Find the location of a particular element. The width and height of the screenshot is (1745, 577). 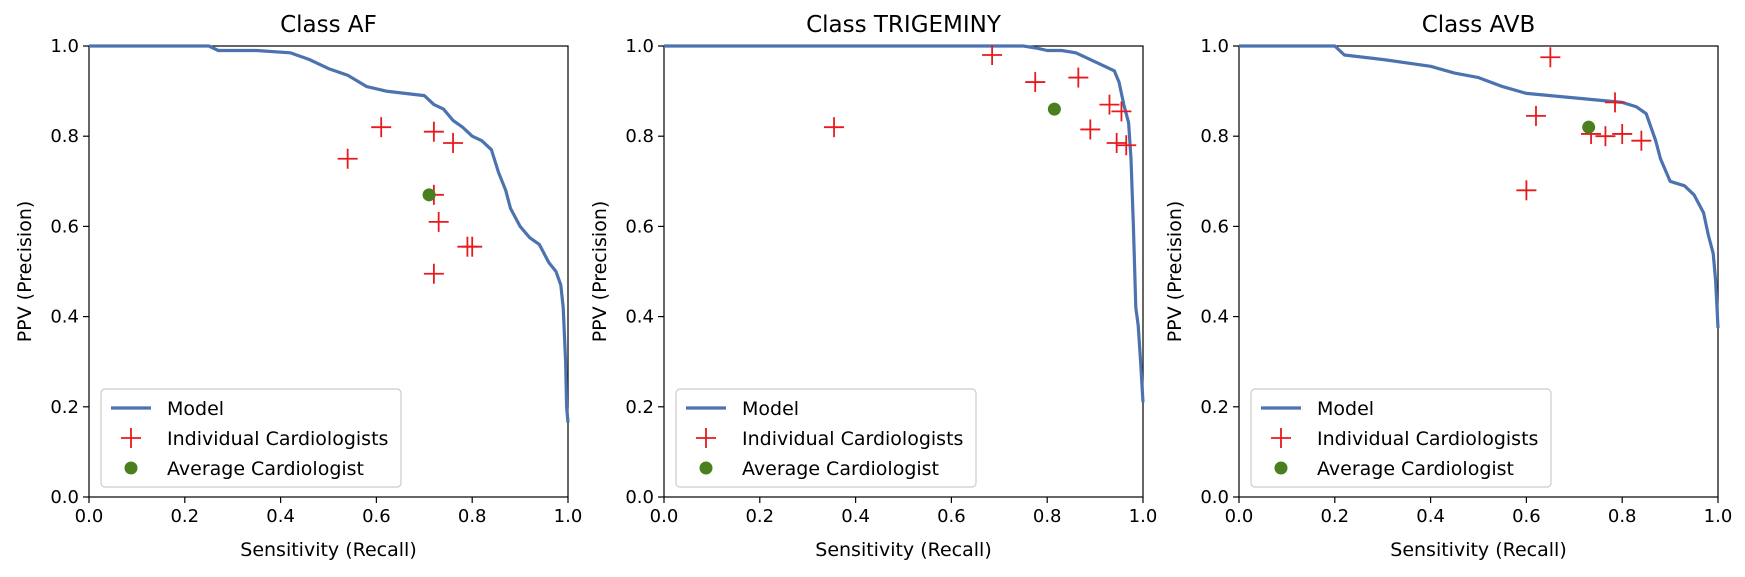

chart-title: Class AF is located at coordinates (328, 25).